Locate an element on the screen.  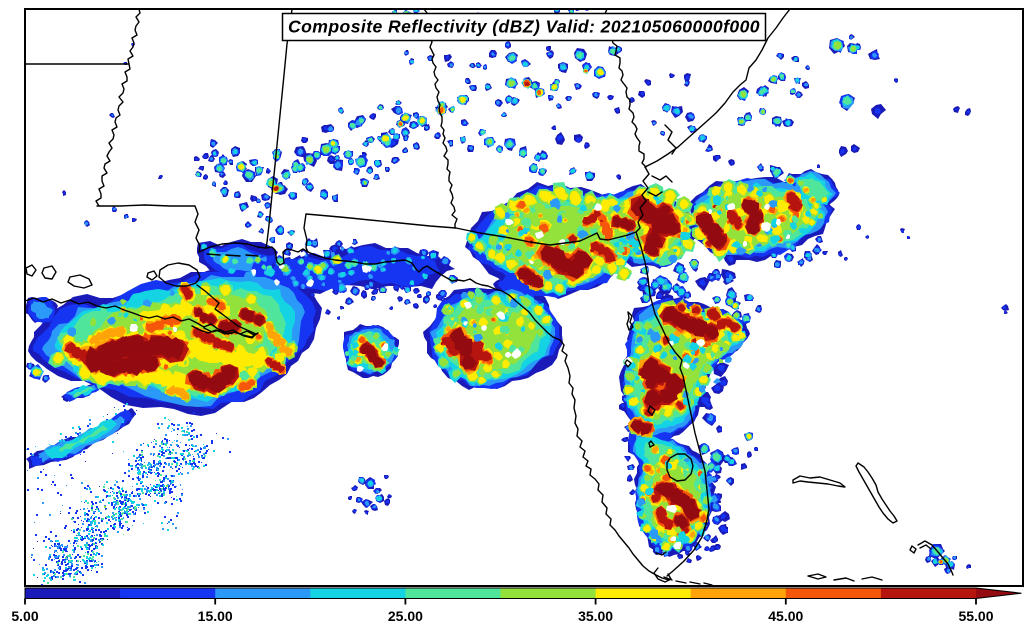
svg-text: 5.00 is located at coordinates (24, 616).